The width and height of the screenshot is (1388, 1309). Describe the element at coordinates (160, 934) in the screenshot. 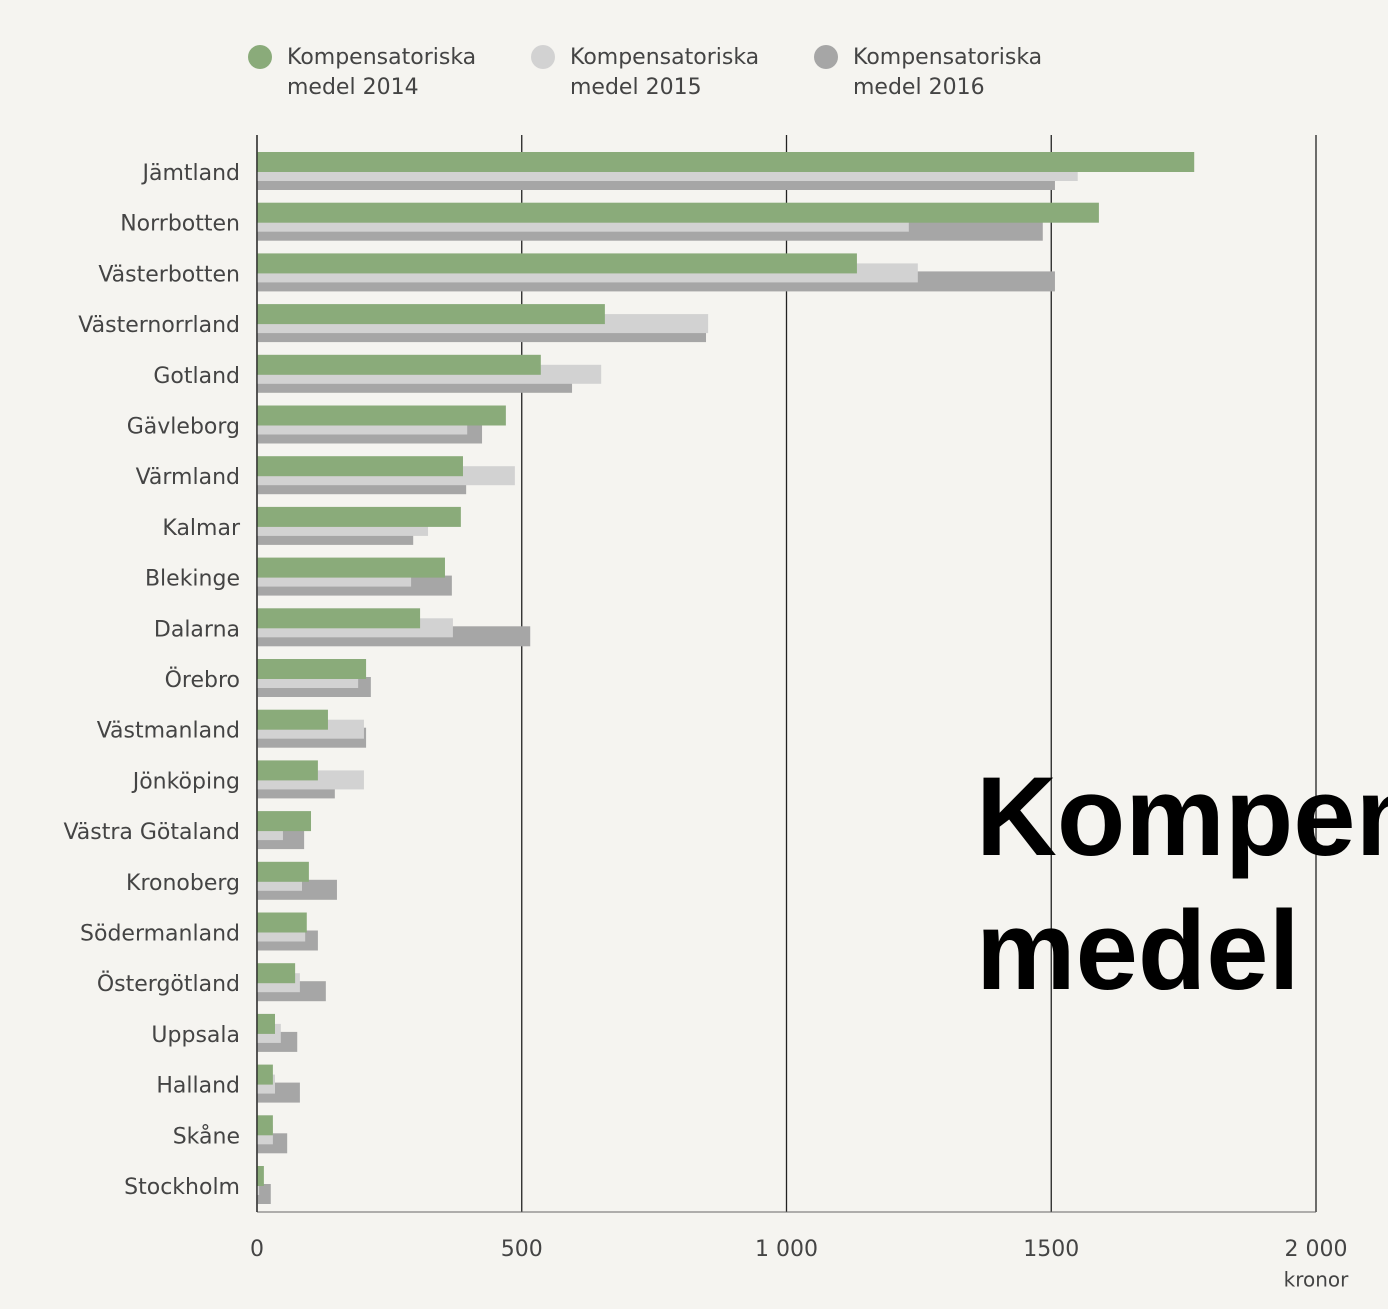

I see `y-tick-label: Södermanland` at that location.